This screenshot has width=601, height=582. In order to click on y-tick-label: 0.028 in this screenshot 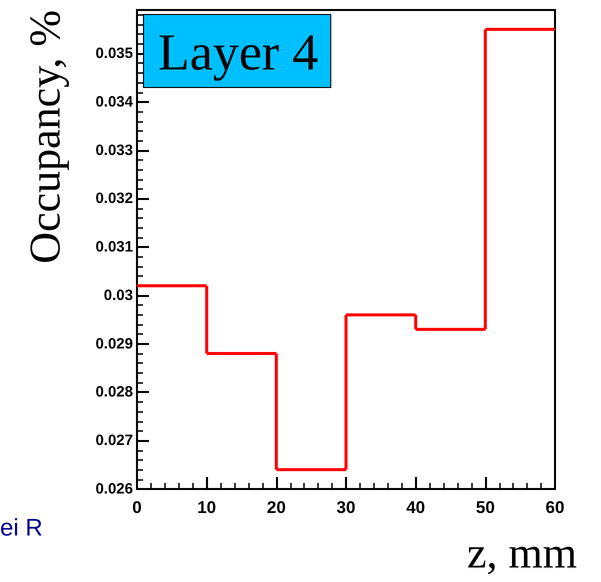, I will do `click(114, 392)`.